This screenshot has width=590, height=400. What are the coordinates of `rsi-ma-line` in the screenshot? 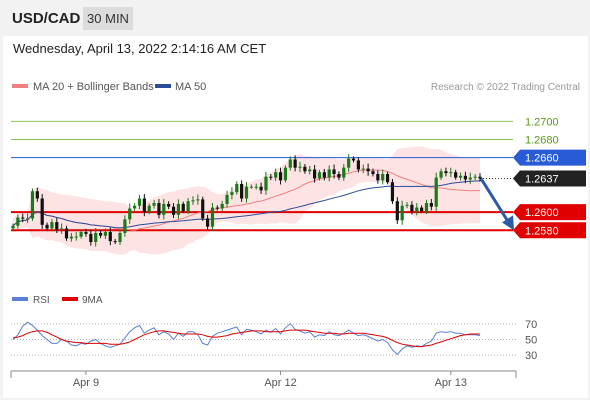 It's located at (246, 338).